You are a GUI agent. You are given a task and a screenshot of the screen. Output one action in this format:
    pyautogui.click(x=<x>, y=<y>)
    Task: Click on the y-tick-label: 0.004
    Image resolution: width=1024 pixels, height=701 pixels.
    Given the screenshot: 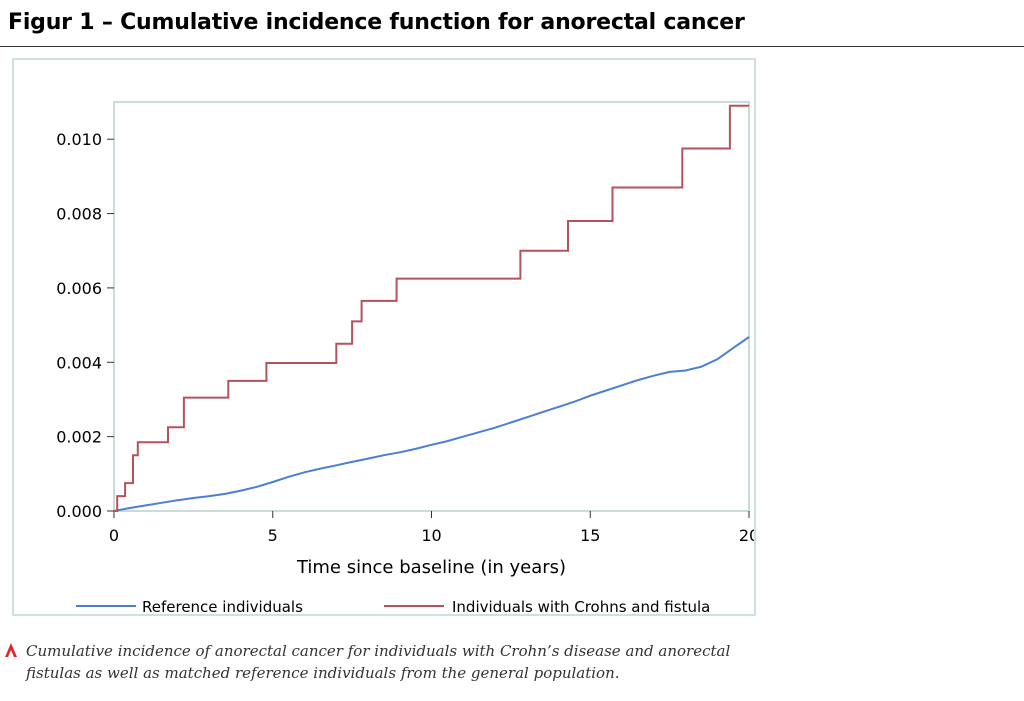 What is the action you would take?
    pyautogui.click(x=79, y=362)
    